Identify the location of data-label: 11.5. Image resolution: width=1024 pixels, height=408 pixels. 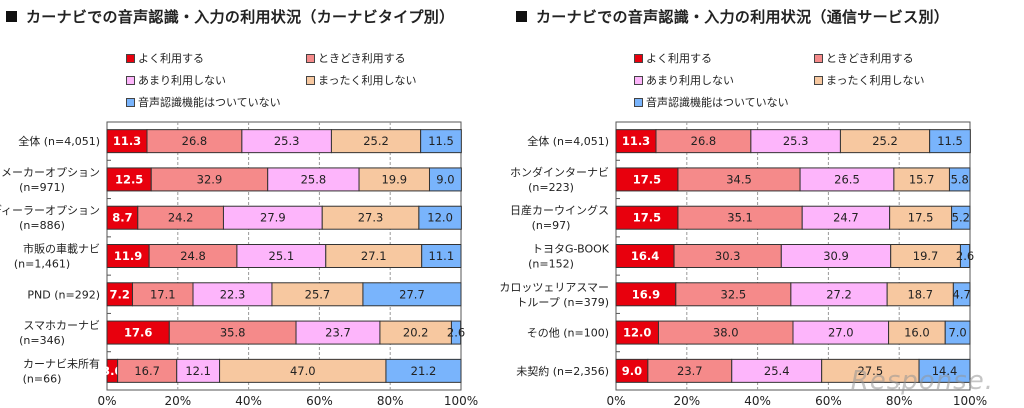
(950, 141).